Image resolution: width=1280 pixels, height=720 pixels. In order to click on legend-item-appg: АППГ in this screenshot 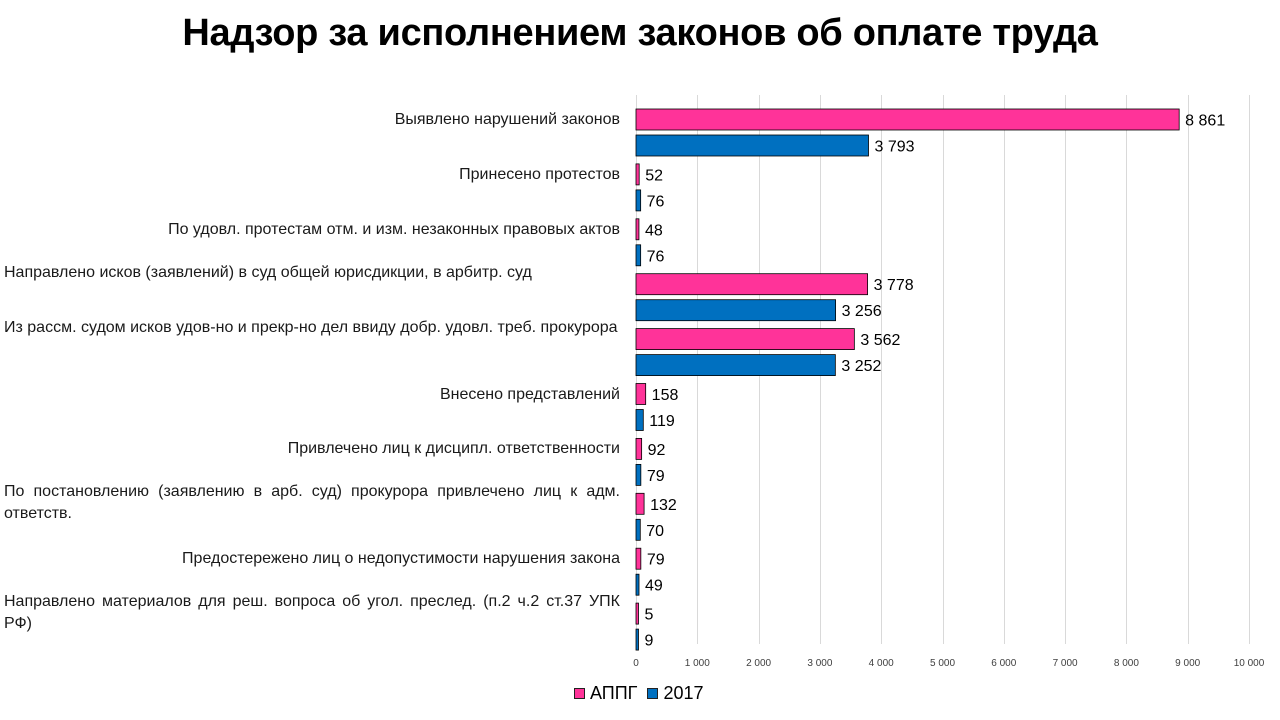, I will do `click(605, 693)`.